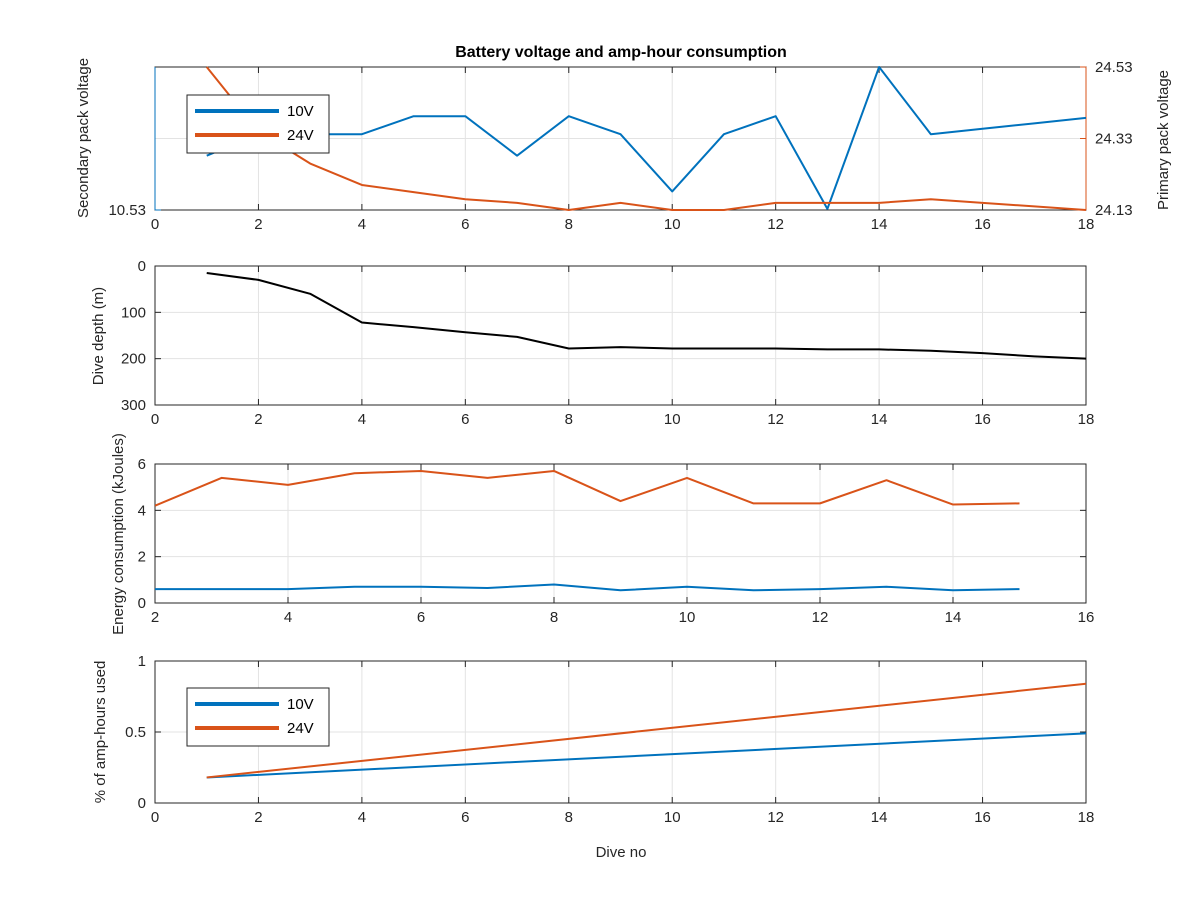 This screenshot has height=900, width=1200. Describe the element at coordinates (1114, 210) in the screenshot. I see `right-y-tick-label: 24.13` at that location.